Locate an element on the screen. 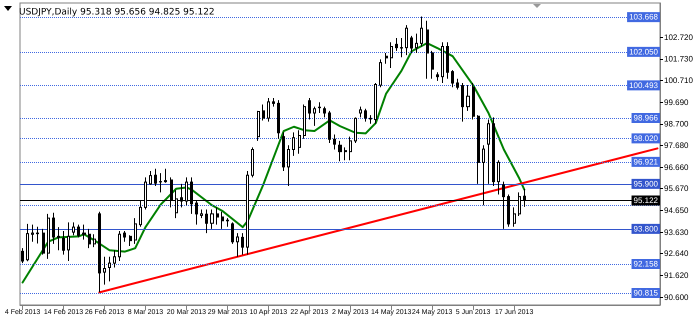 This screenshot has height=321, width=700. y-tick-label: 99.690 is located at coordinates (677, 103).